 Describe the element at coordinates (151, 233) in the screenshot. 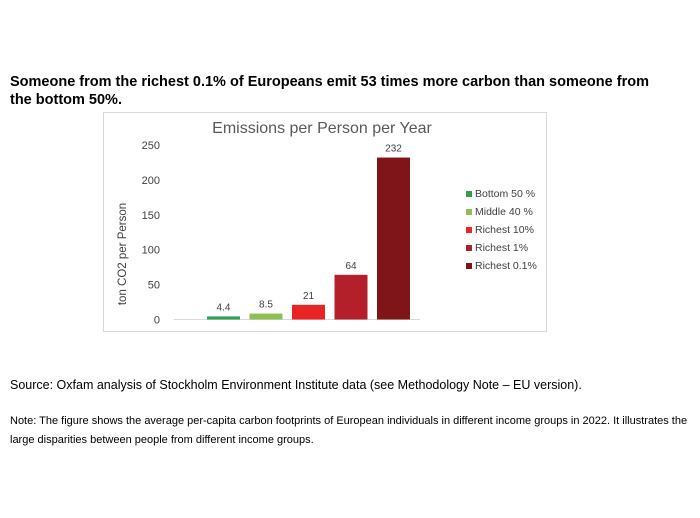

I see `y-ticks: 0 50 100 150 200 250` at that location.